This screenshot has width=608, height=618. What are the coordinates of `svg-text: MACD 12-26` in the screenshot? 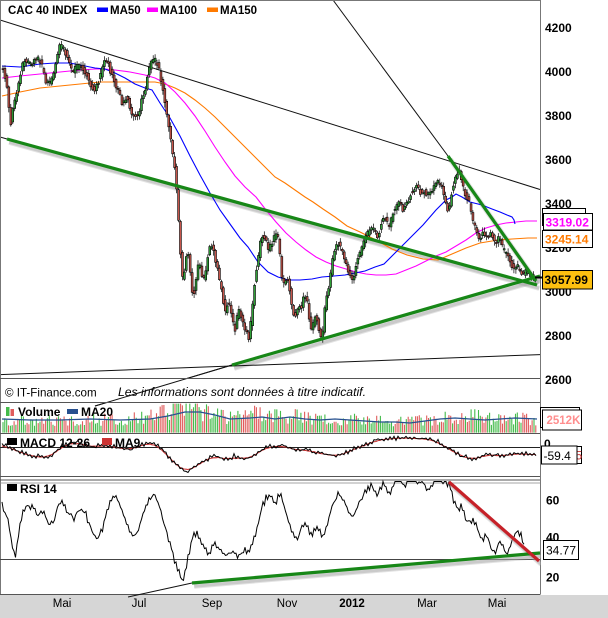 It's located at (55, 443).